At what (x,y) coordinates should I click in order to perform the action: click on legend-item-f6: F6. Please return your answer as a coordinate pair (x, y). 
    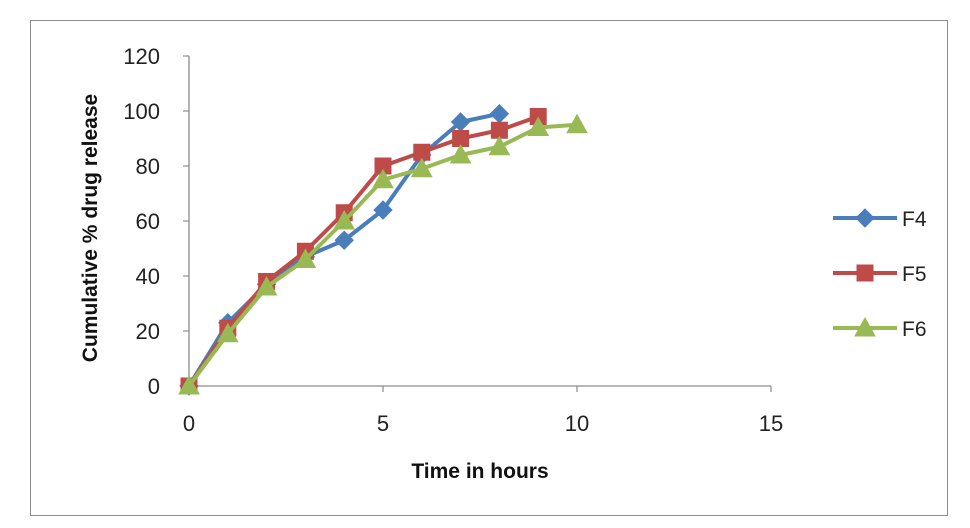
    Looking at the image, I should click on (880, 328).